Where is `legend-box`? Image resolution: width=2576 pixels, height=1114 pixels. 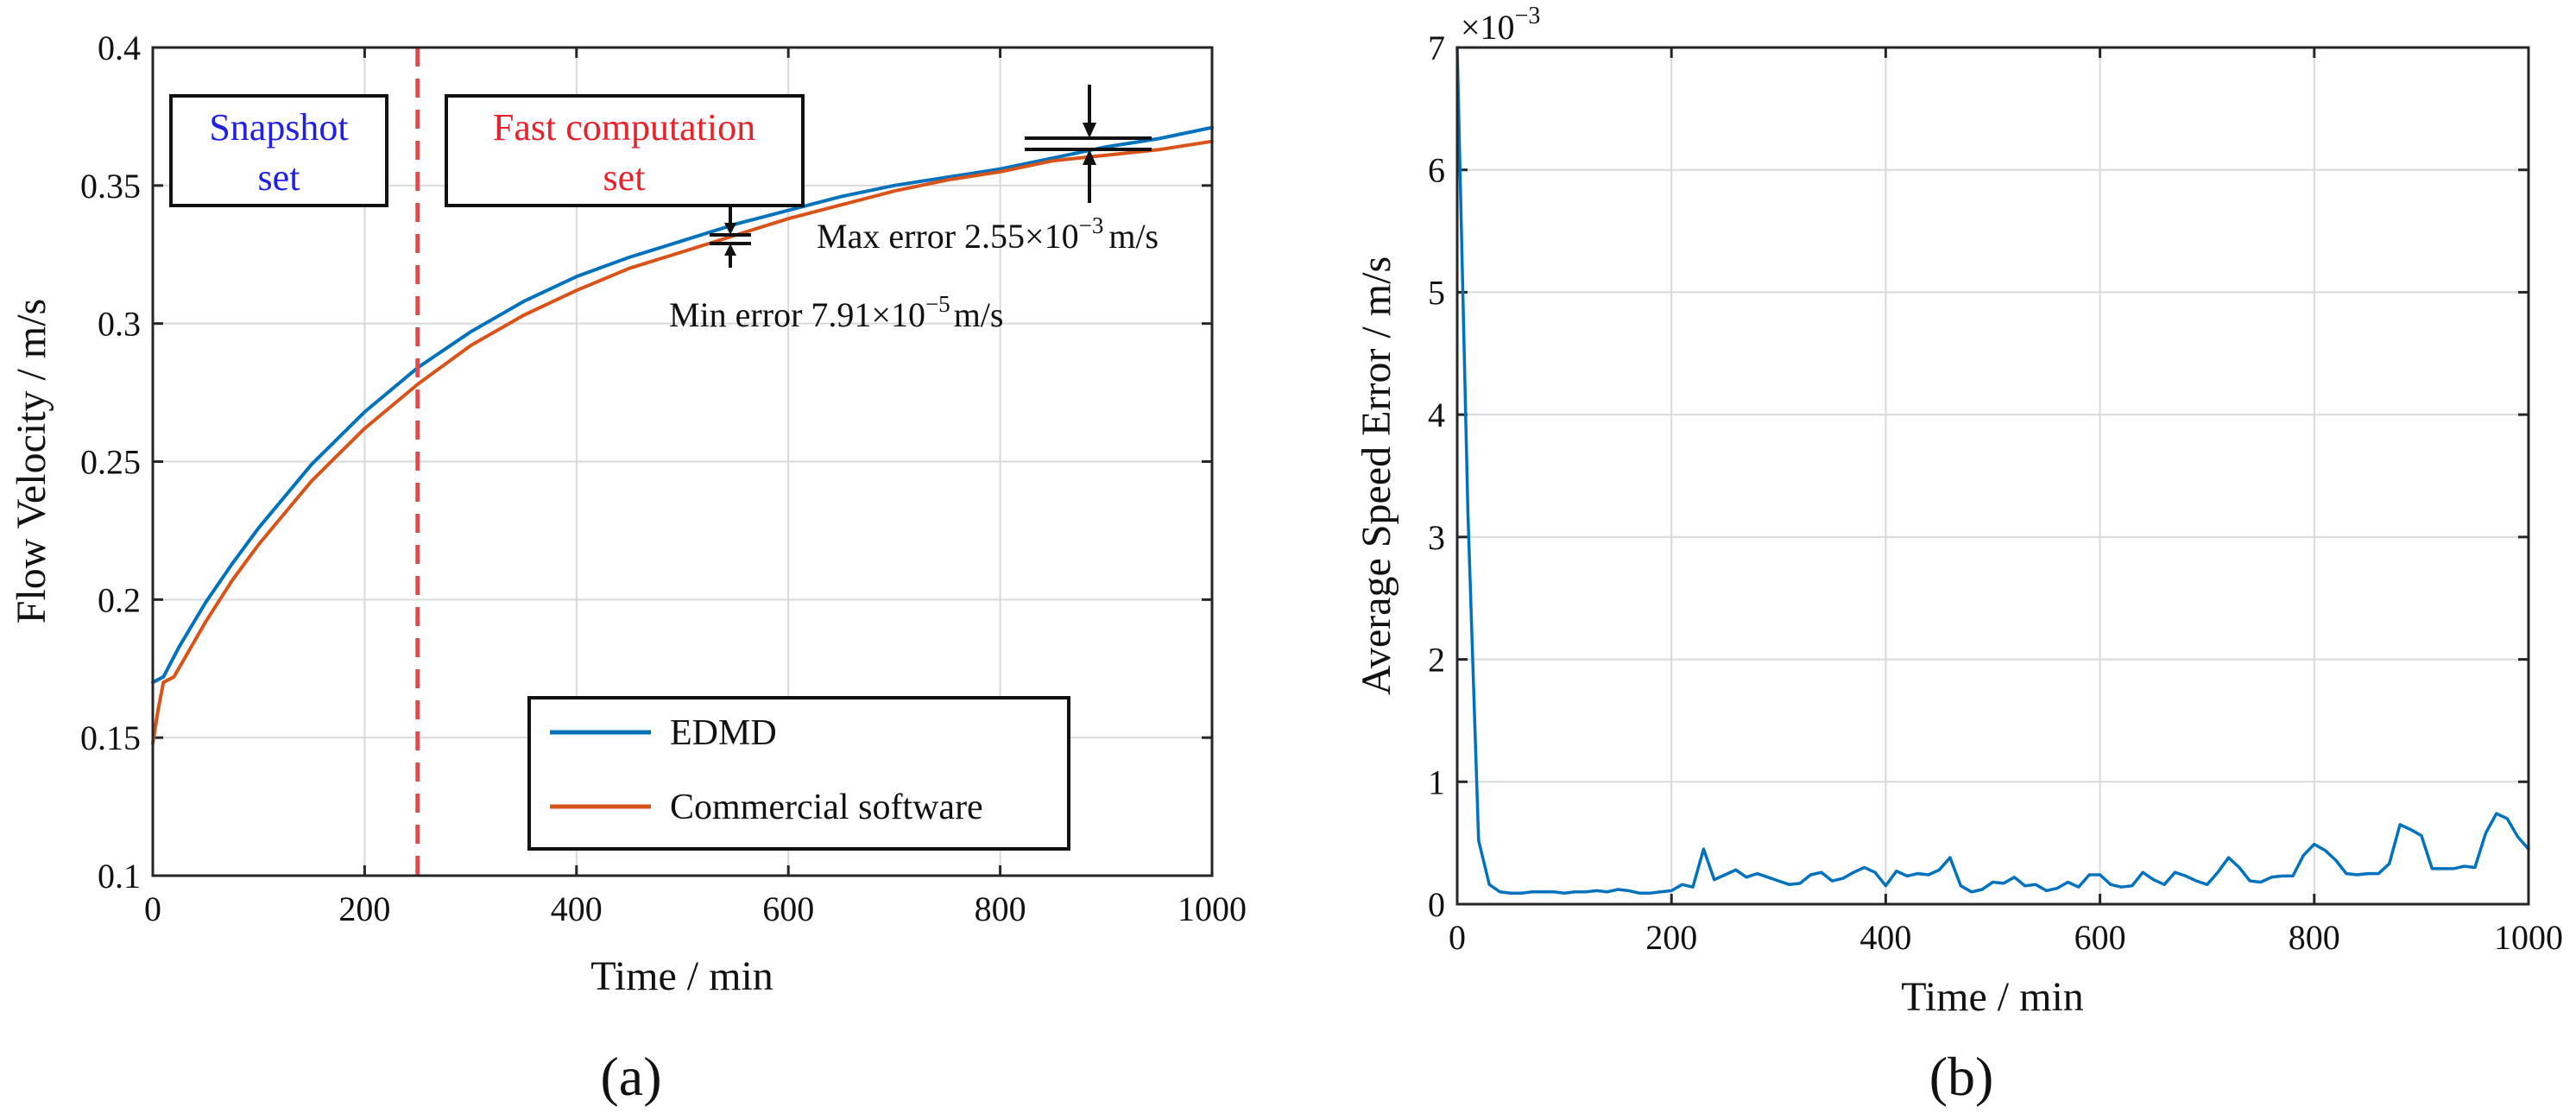 legend-box is located at coordinates (798, 773).